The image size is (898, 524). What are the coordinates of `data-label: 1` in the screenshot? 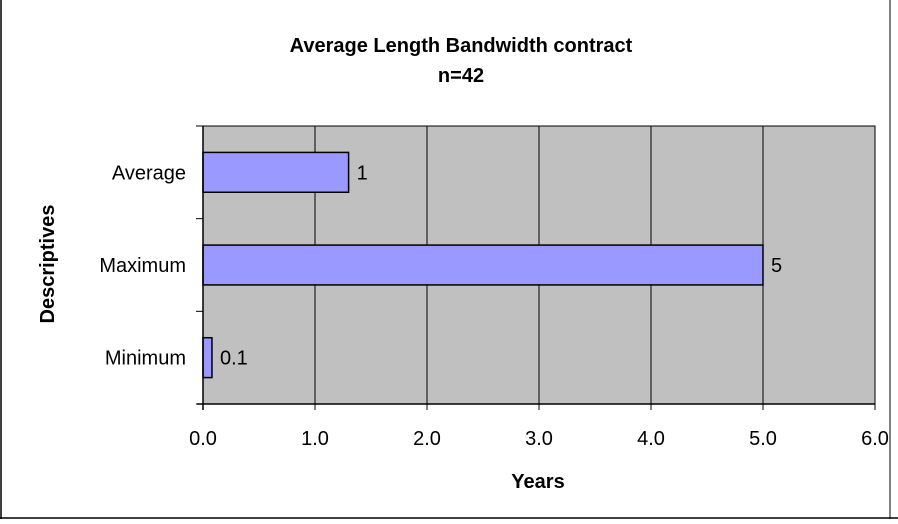 It's located at (362, 173).